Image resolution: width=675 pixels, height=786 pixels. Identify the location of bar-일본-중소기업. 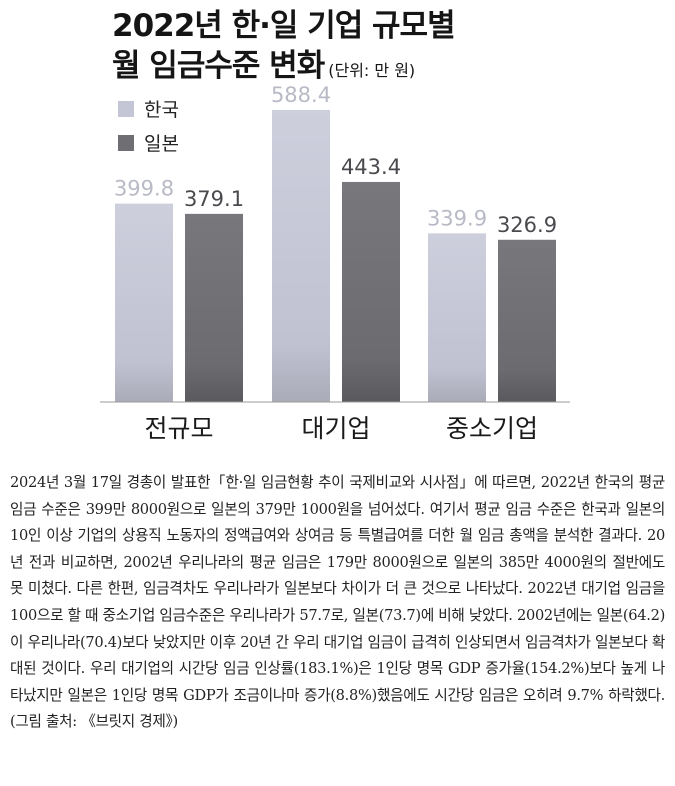
(527, 320).